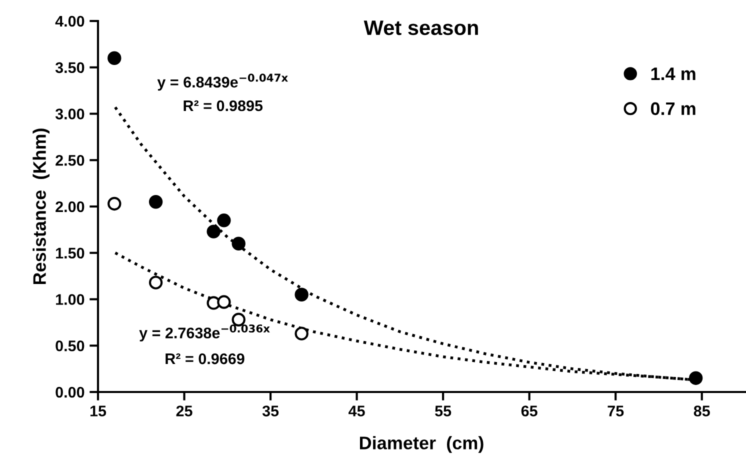 The image size is (746, 469). I want to click on x-tick-label: 25, so click(184, 411).